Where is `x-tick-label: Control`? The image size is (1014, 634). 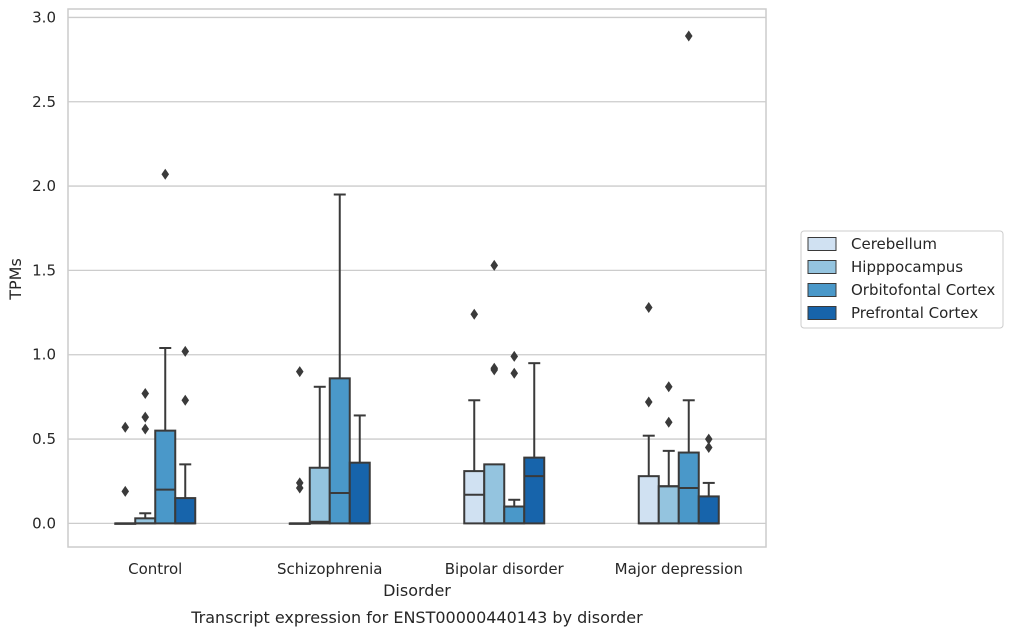 x-tick-label: Control is located at coordinates (155, 569).